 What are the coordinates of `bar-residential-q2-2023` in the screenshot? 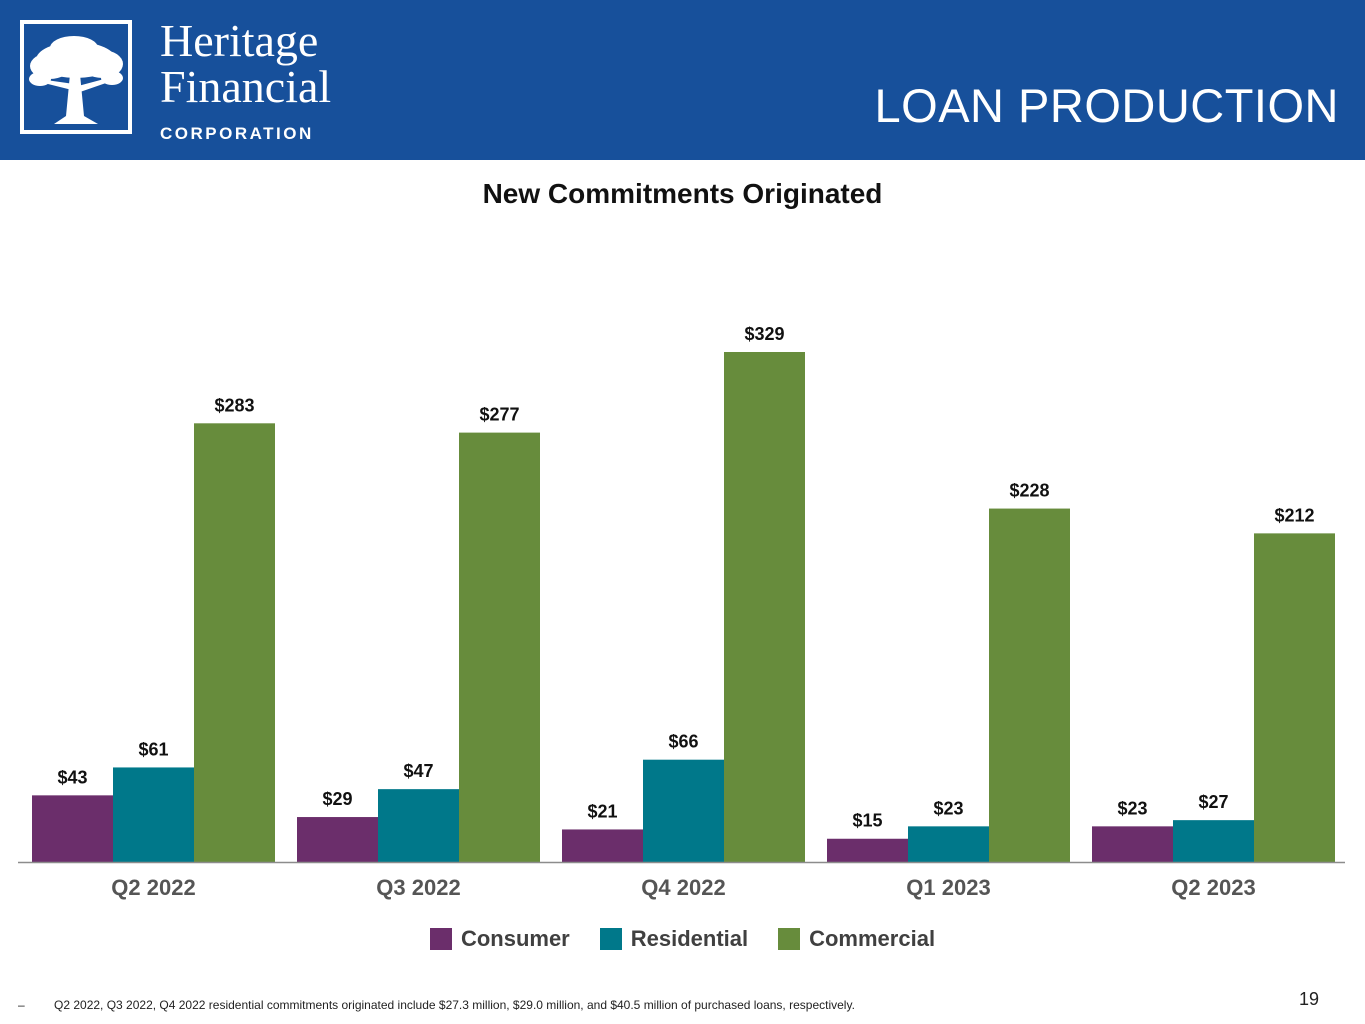 It's located at (1213, 841).